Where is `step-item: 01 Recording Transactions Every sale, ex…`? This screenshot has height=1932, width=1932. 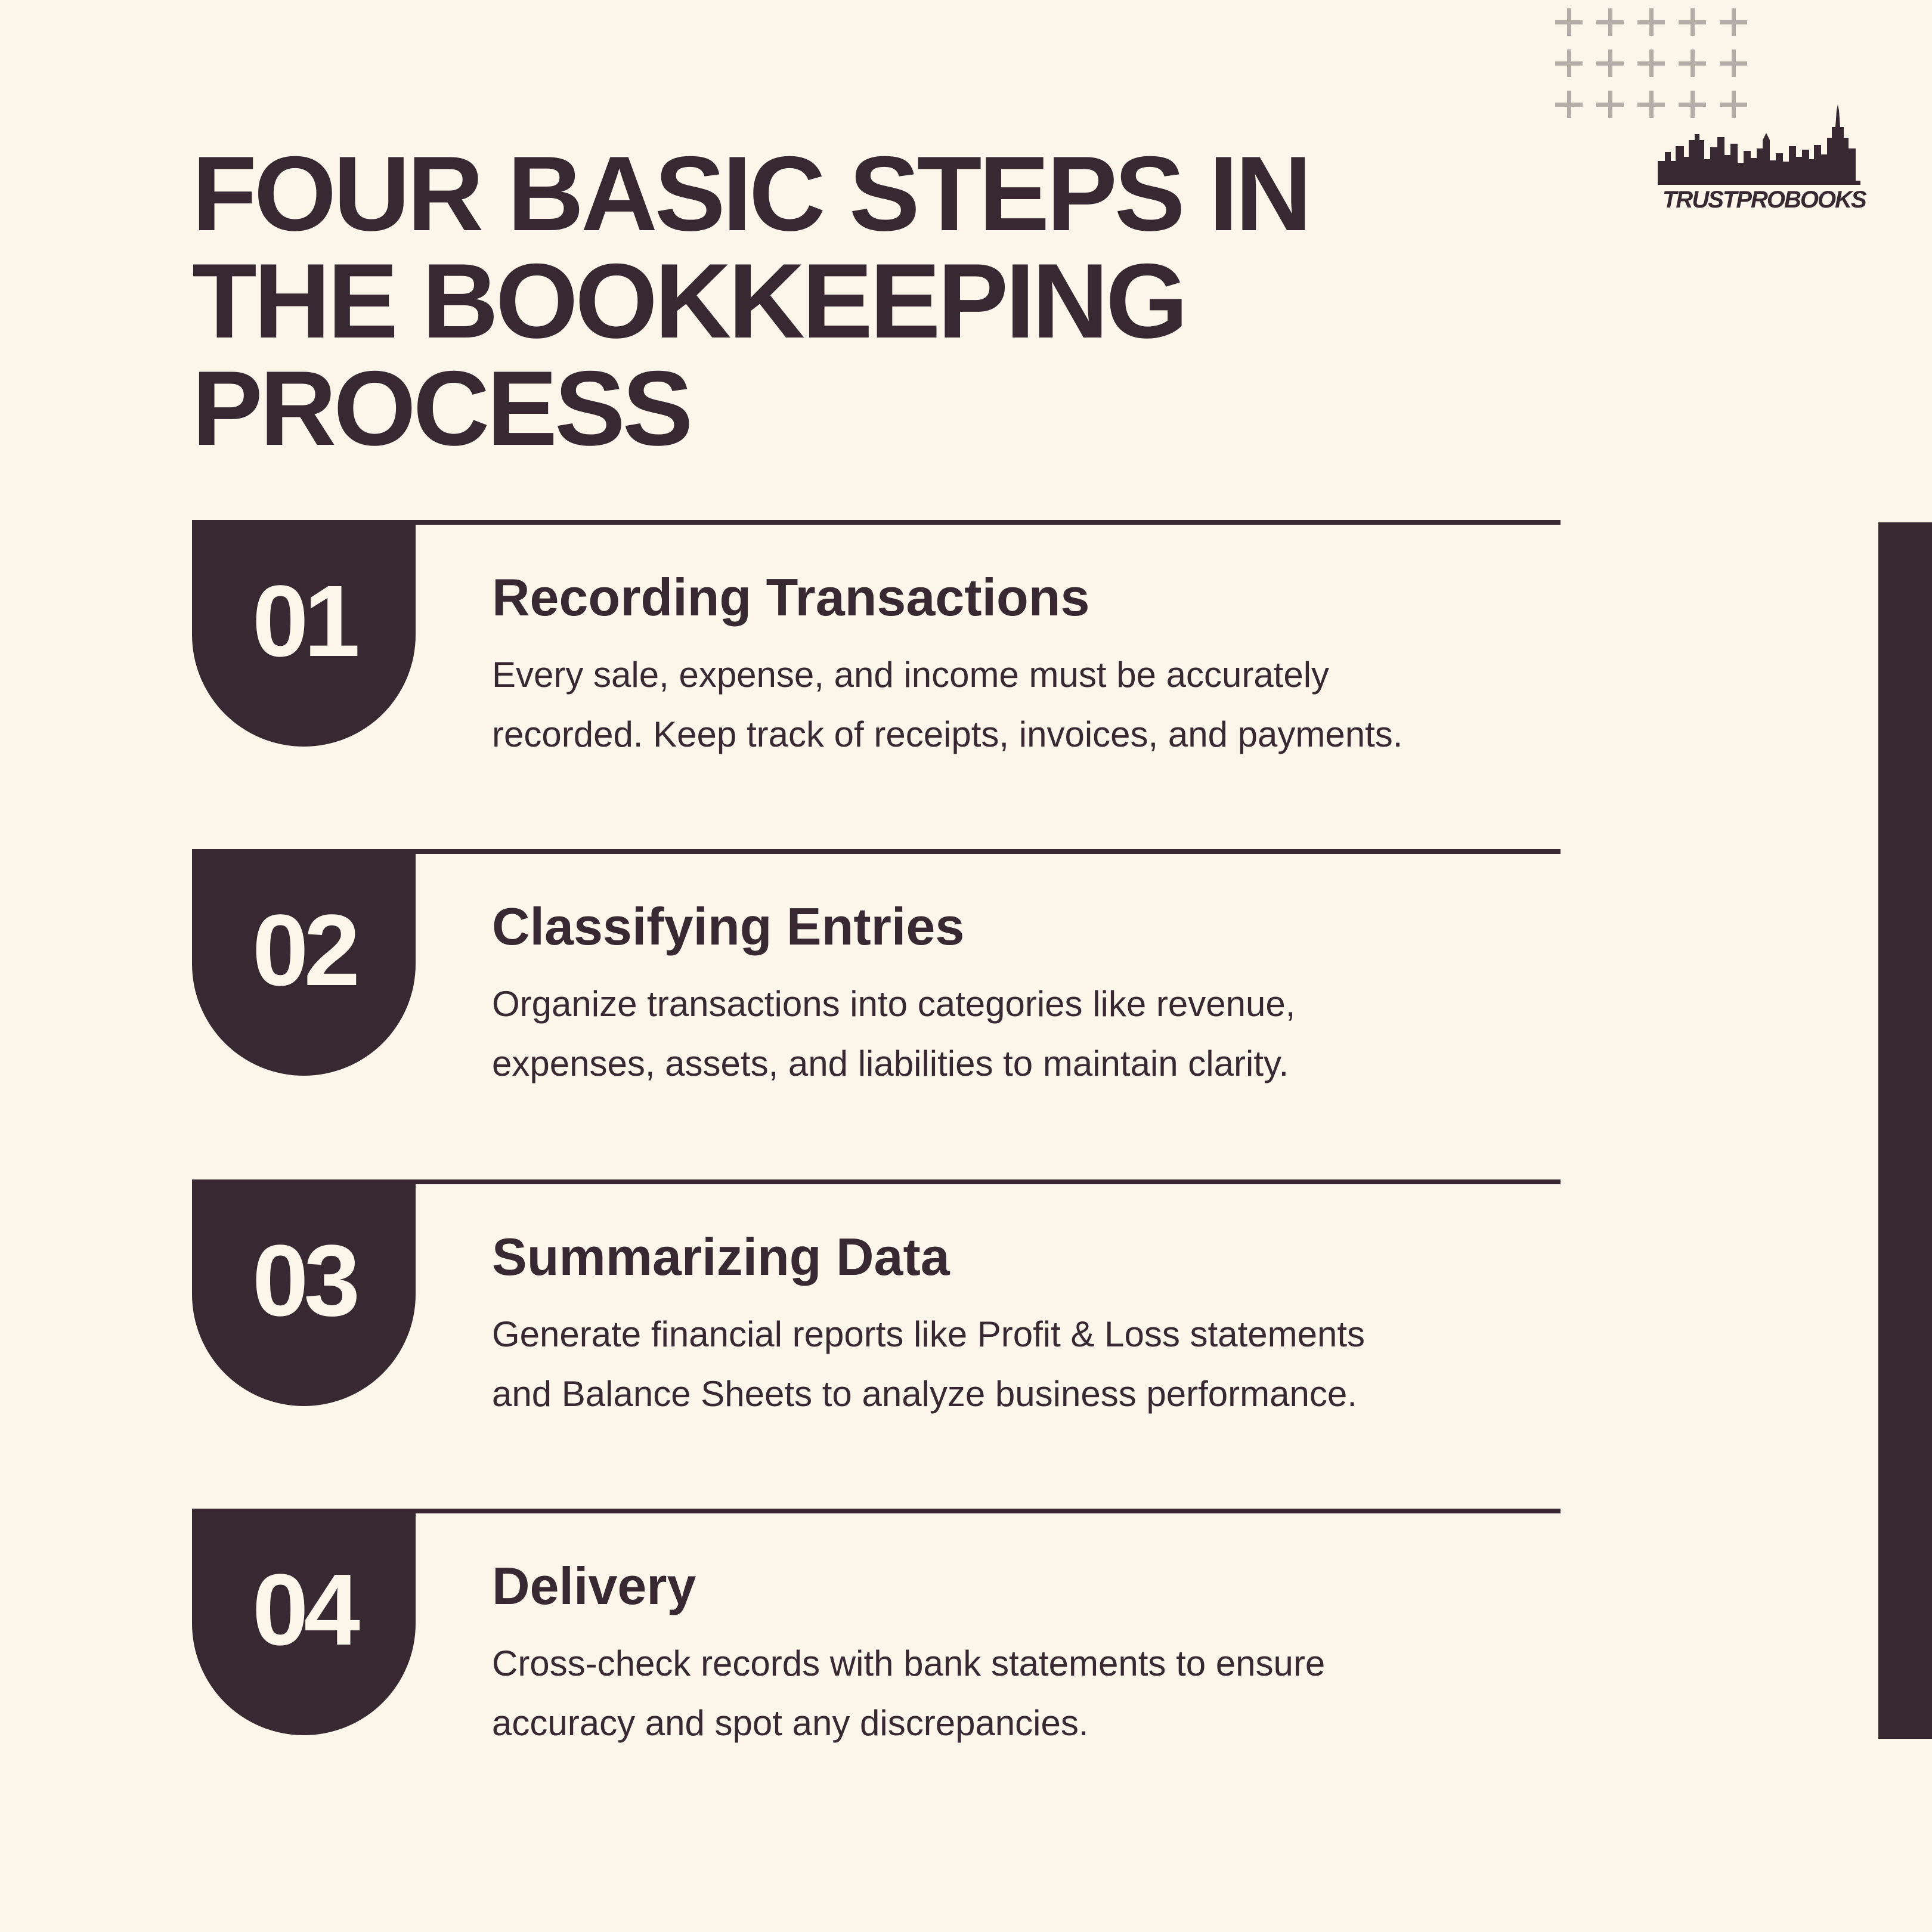 step-item: 01 Recording Transactions Every sale, ex… is located at coordinates (877, 639).